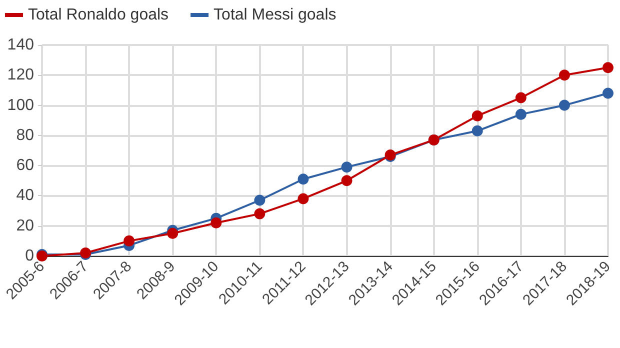 The width and height of the screenshot is (620, 348). What do you see at coordinates (29, 256) in the screenshot?
I see `y-tick-label: 0` at bounding box center [29, 256].